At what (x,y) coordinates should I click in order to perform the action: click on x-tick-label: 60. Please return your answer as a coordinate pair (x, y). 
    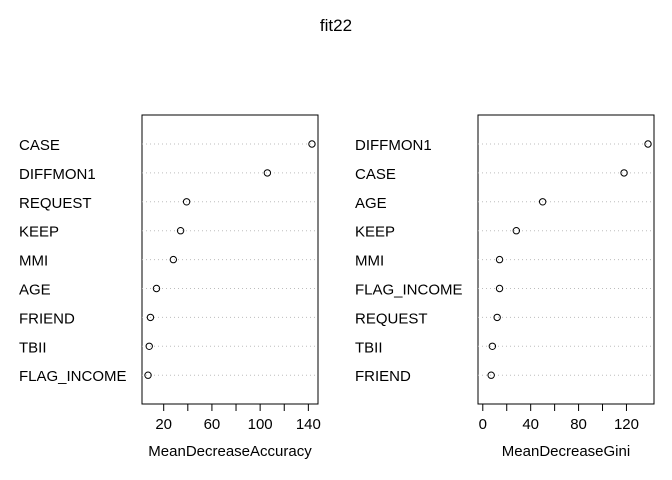
    Looking at the image, I should click on (212, 424).